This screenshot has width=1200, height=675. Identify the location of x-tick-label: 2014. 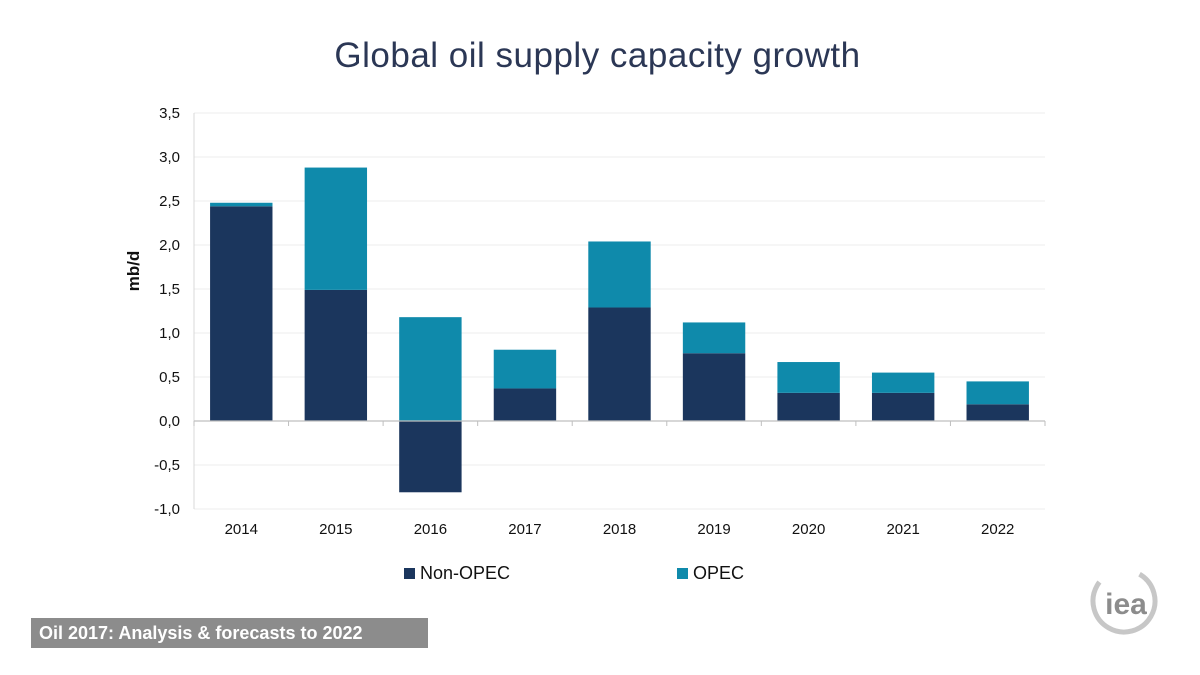
(241, 529).